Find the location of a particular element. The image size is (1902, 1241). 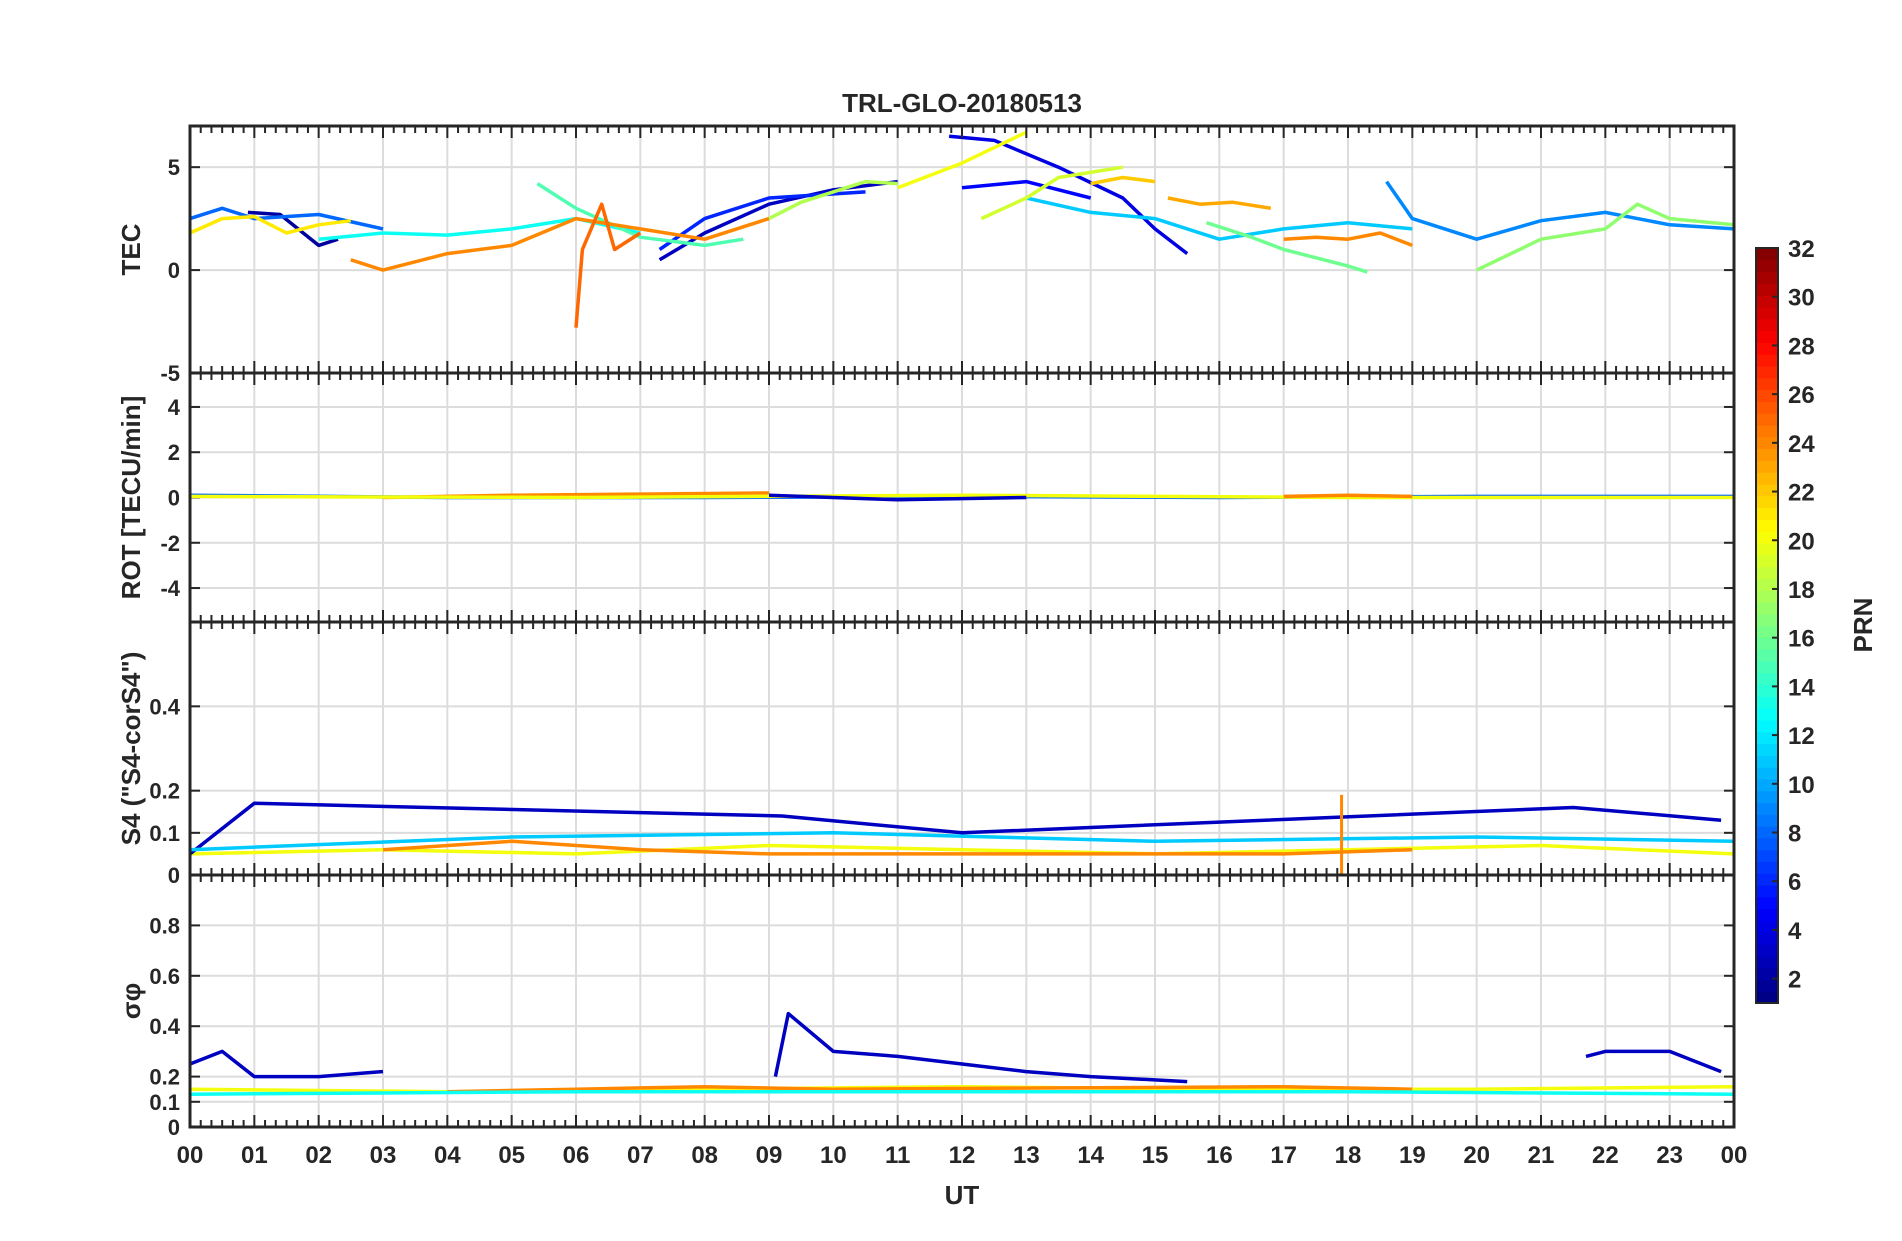

panel-3-ytick-label: 0.4 is located at coordinates (164, 706).